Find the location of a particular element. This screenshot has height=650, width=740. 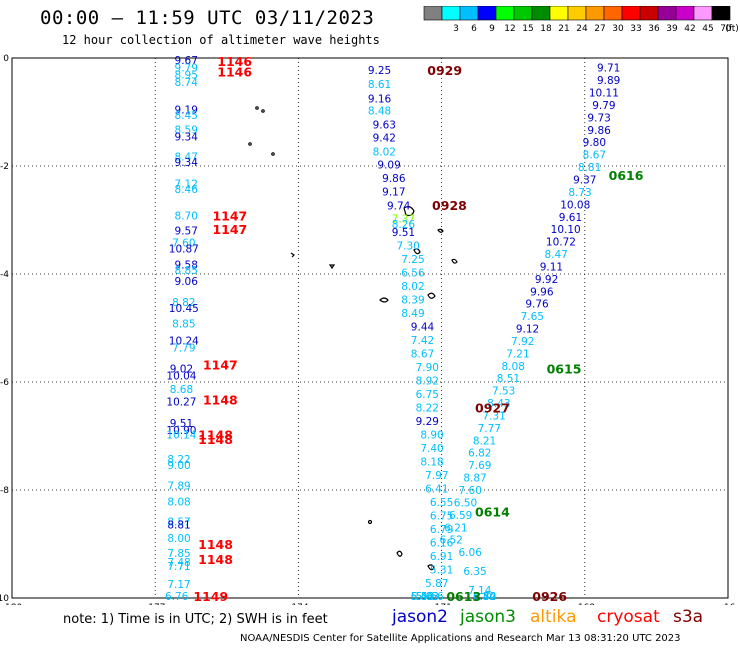

wave-height-value: 9.12 is located at coordinates (527, 330).